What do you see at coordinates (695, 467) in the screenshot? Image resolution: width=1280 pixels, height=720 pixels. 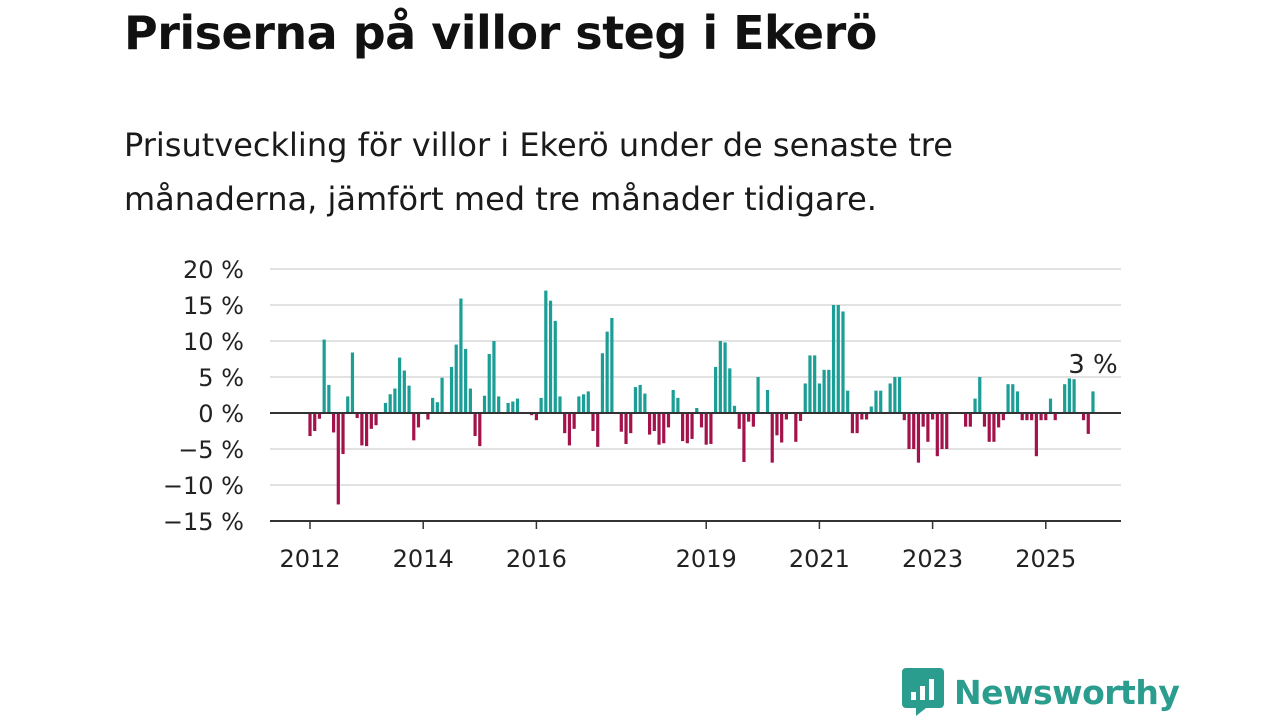 I see `axes` at bounding box center [695, 467].